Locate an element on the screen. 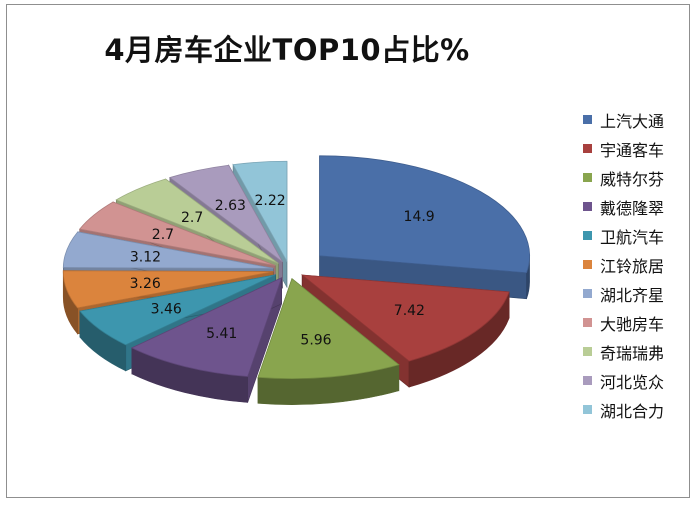 The width and height of the screenshot is (700, 506). data-label-8: 2.7 is located at coordinates (163, 235).